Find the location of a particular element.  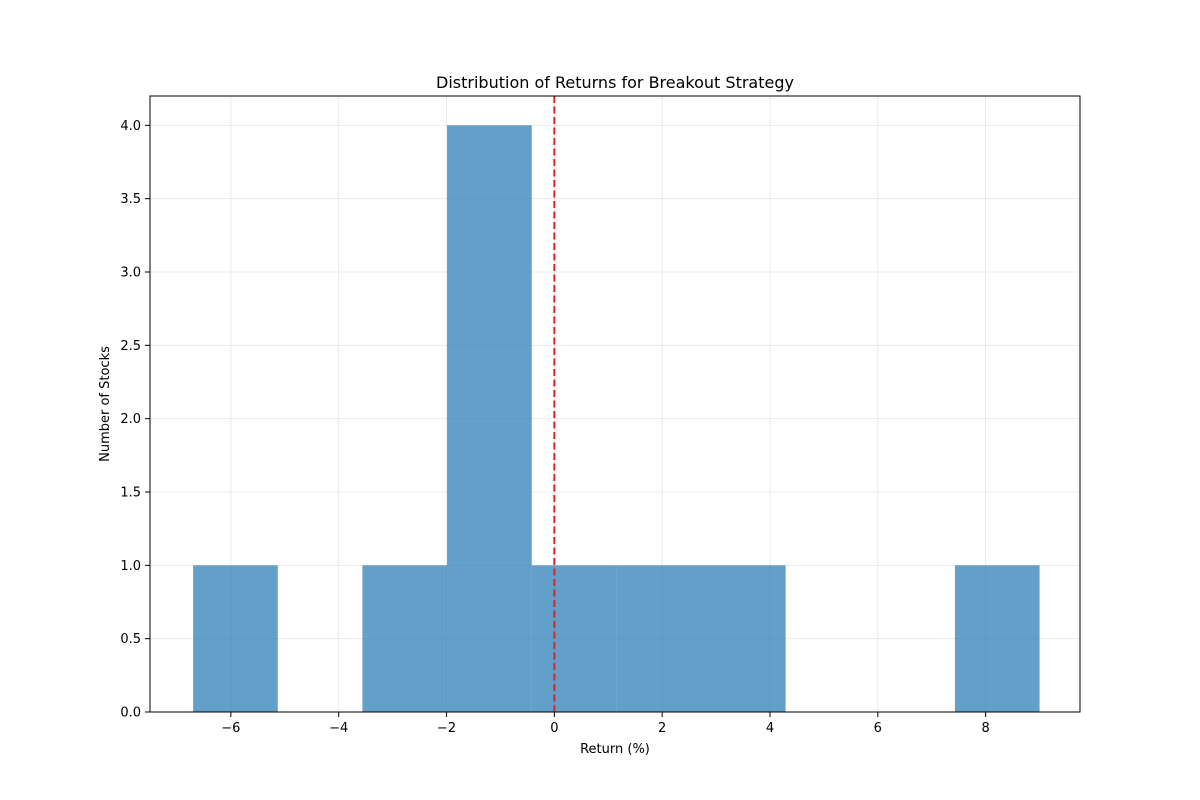

y-tick-label: 1.0 is located at coordinates (130, 566).